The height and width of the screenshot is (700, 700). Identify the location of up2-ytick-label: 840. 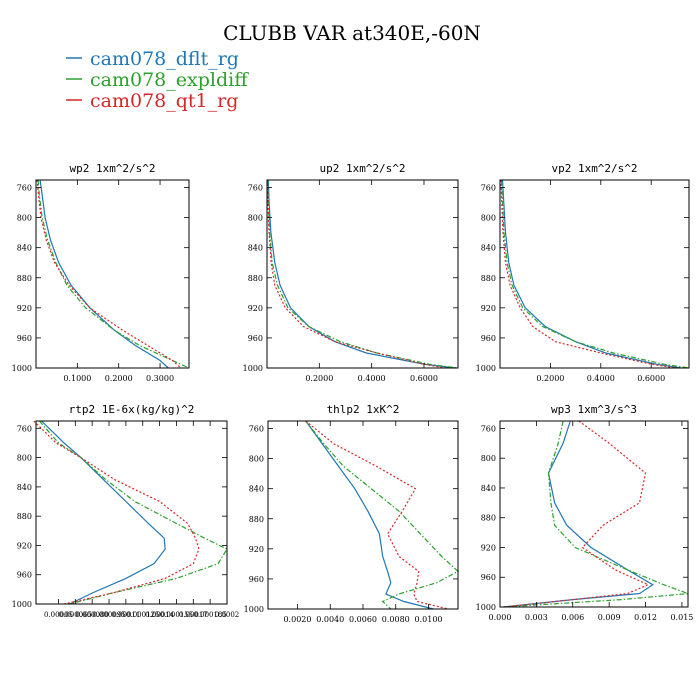
(255, 248).